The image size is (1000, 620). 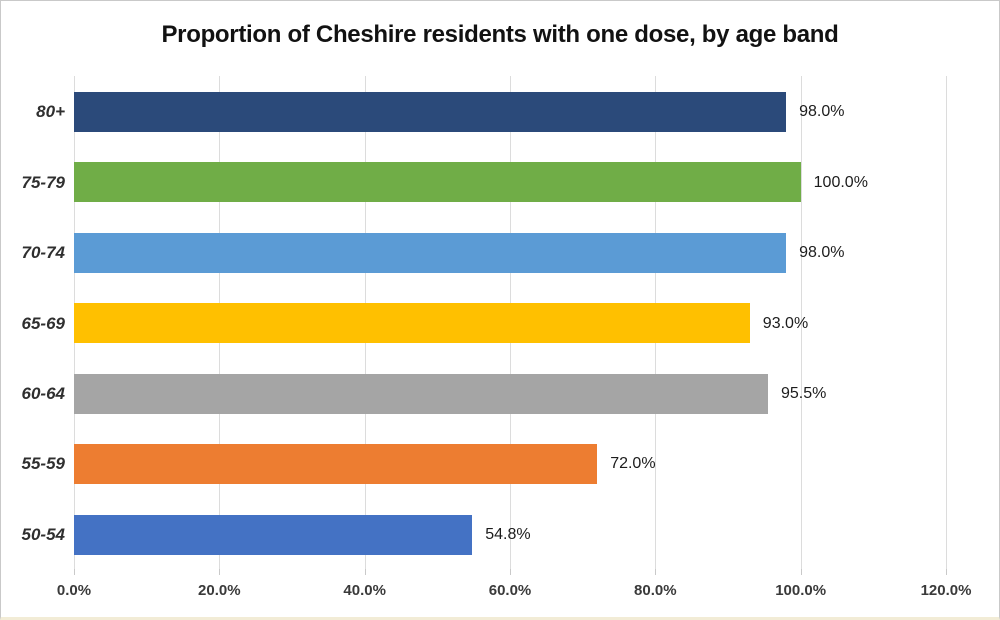 What do you see at coordinates (840, 182) in the screenshot?
I see `bar-value-label: 100.0%` at bounding box center [840, 182].